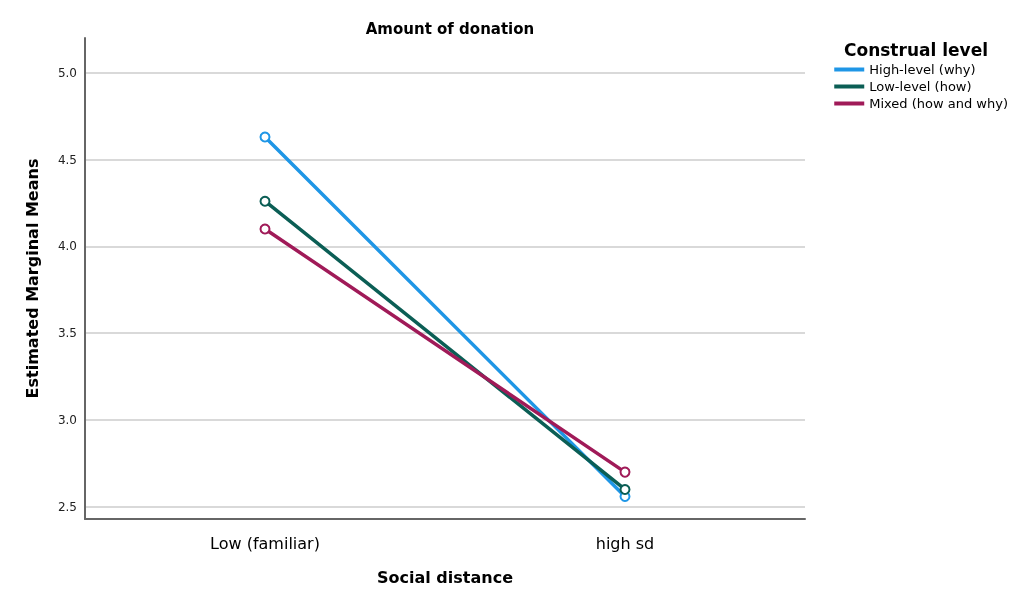 This screenshot has width=1021, height=598. What do you see at coordinates (67, 420) in the screenshot?
I see `y-tick-label: 3.0` at bounding box center [67, 420].